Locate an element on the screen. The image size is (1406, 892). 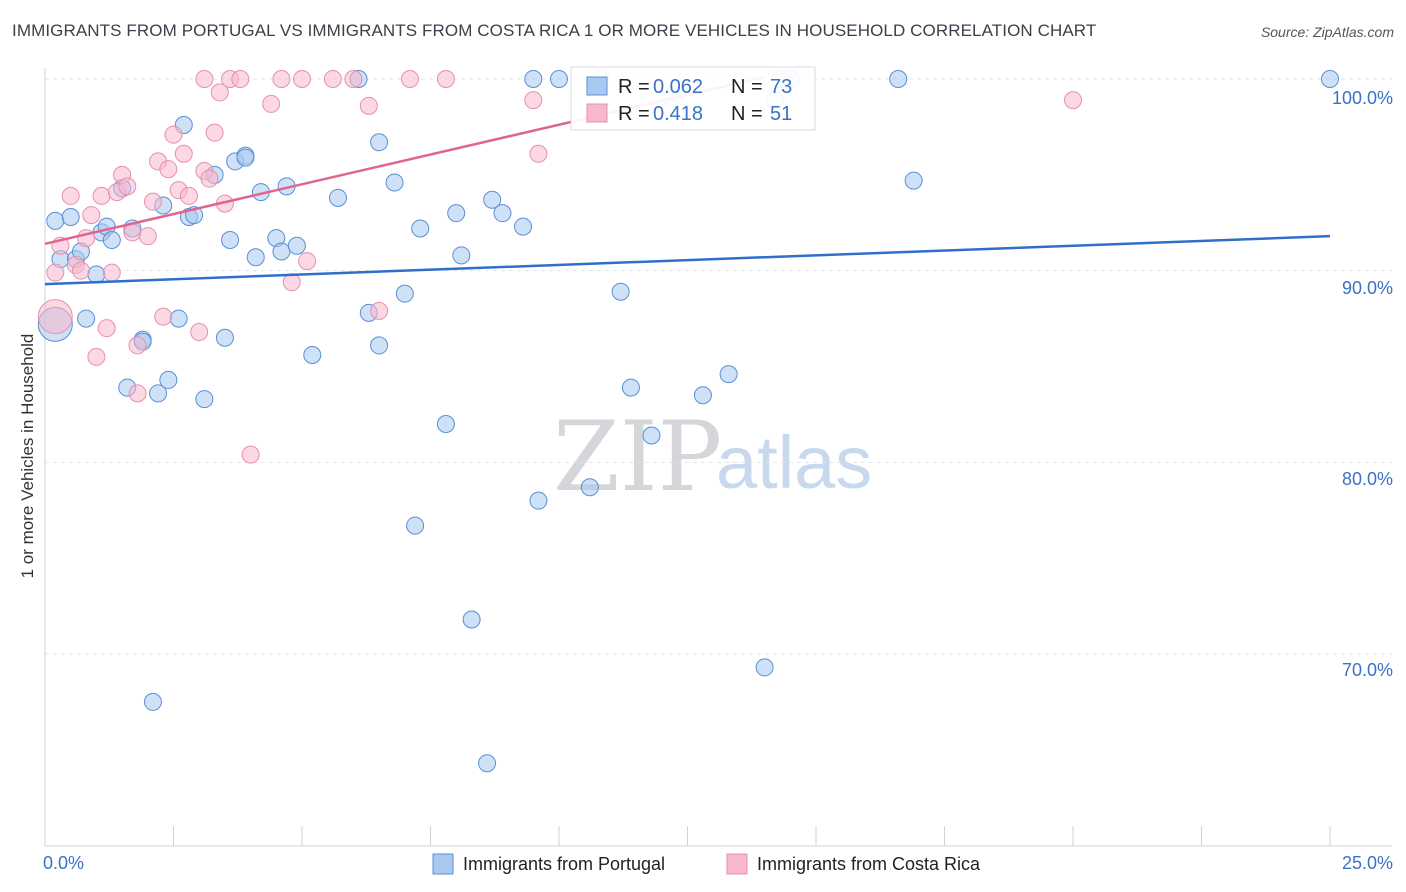
legend-label-costa-rica: Immigrants from Costa Rica is located at coordinates (869, 864).